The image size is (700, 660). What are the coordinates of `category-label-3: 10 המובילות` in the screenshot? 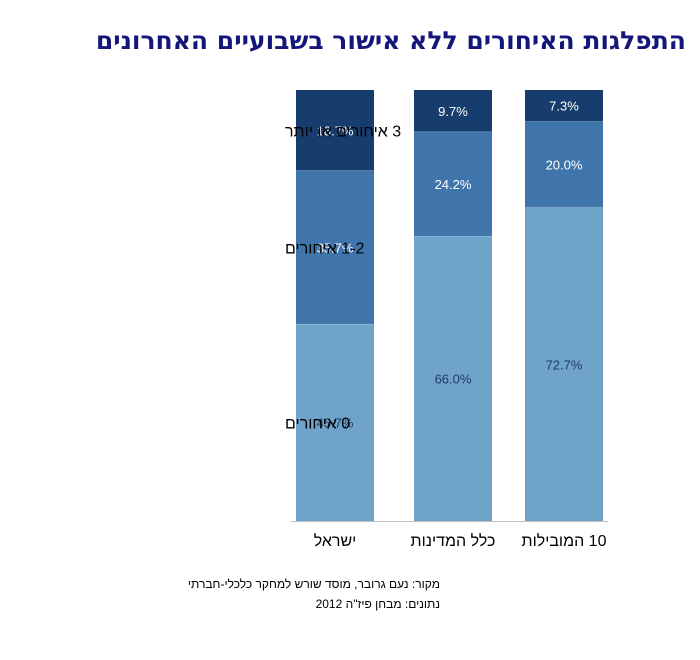 It's located at (564, 541).